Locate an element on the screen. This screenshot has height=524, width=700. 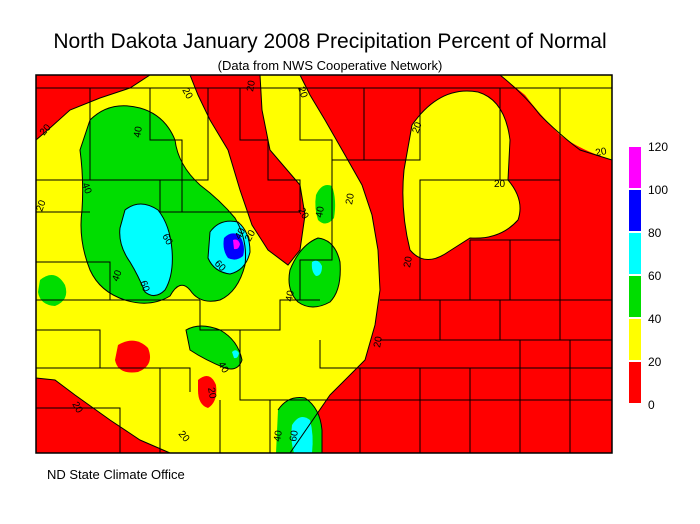
legend-tick-labels: 120 100 80 60 40 20 0 is located at coordinates (658, 276).